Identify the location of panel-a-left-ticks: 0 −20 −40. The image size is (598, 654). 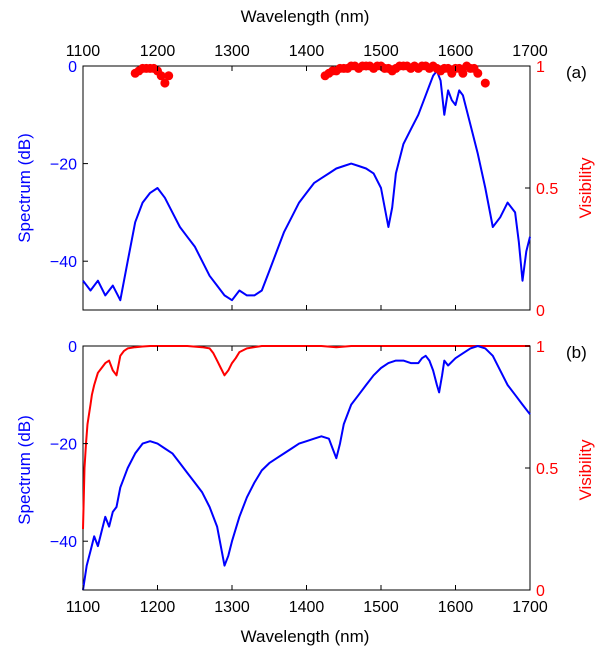
(69, 165).